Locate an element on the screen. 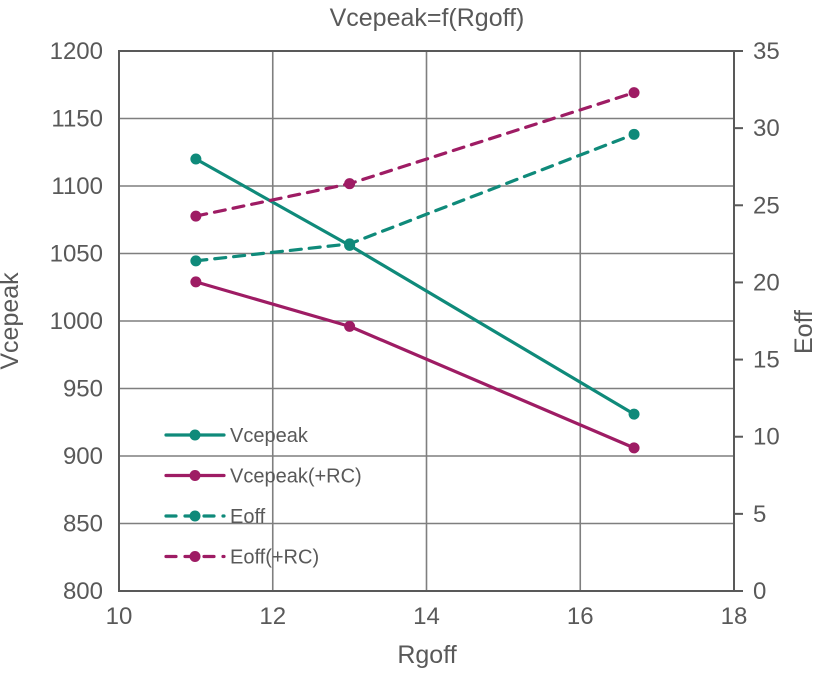  right-y-axis-tick-label: 15 is located at coordinates (766, 360).